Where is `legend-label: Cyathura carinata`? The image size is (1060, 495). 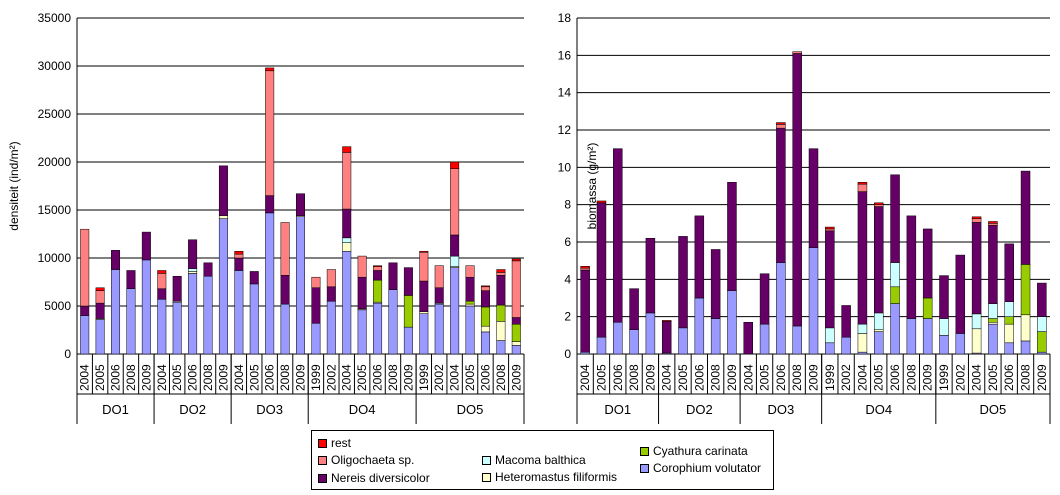 legend-label: Cyathura carinata is located at coordinates (700, 451).